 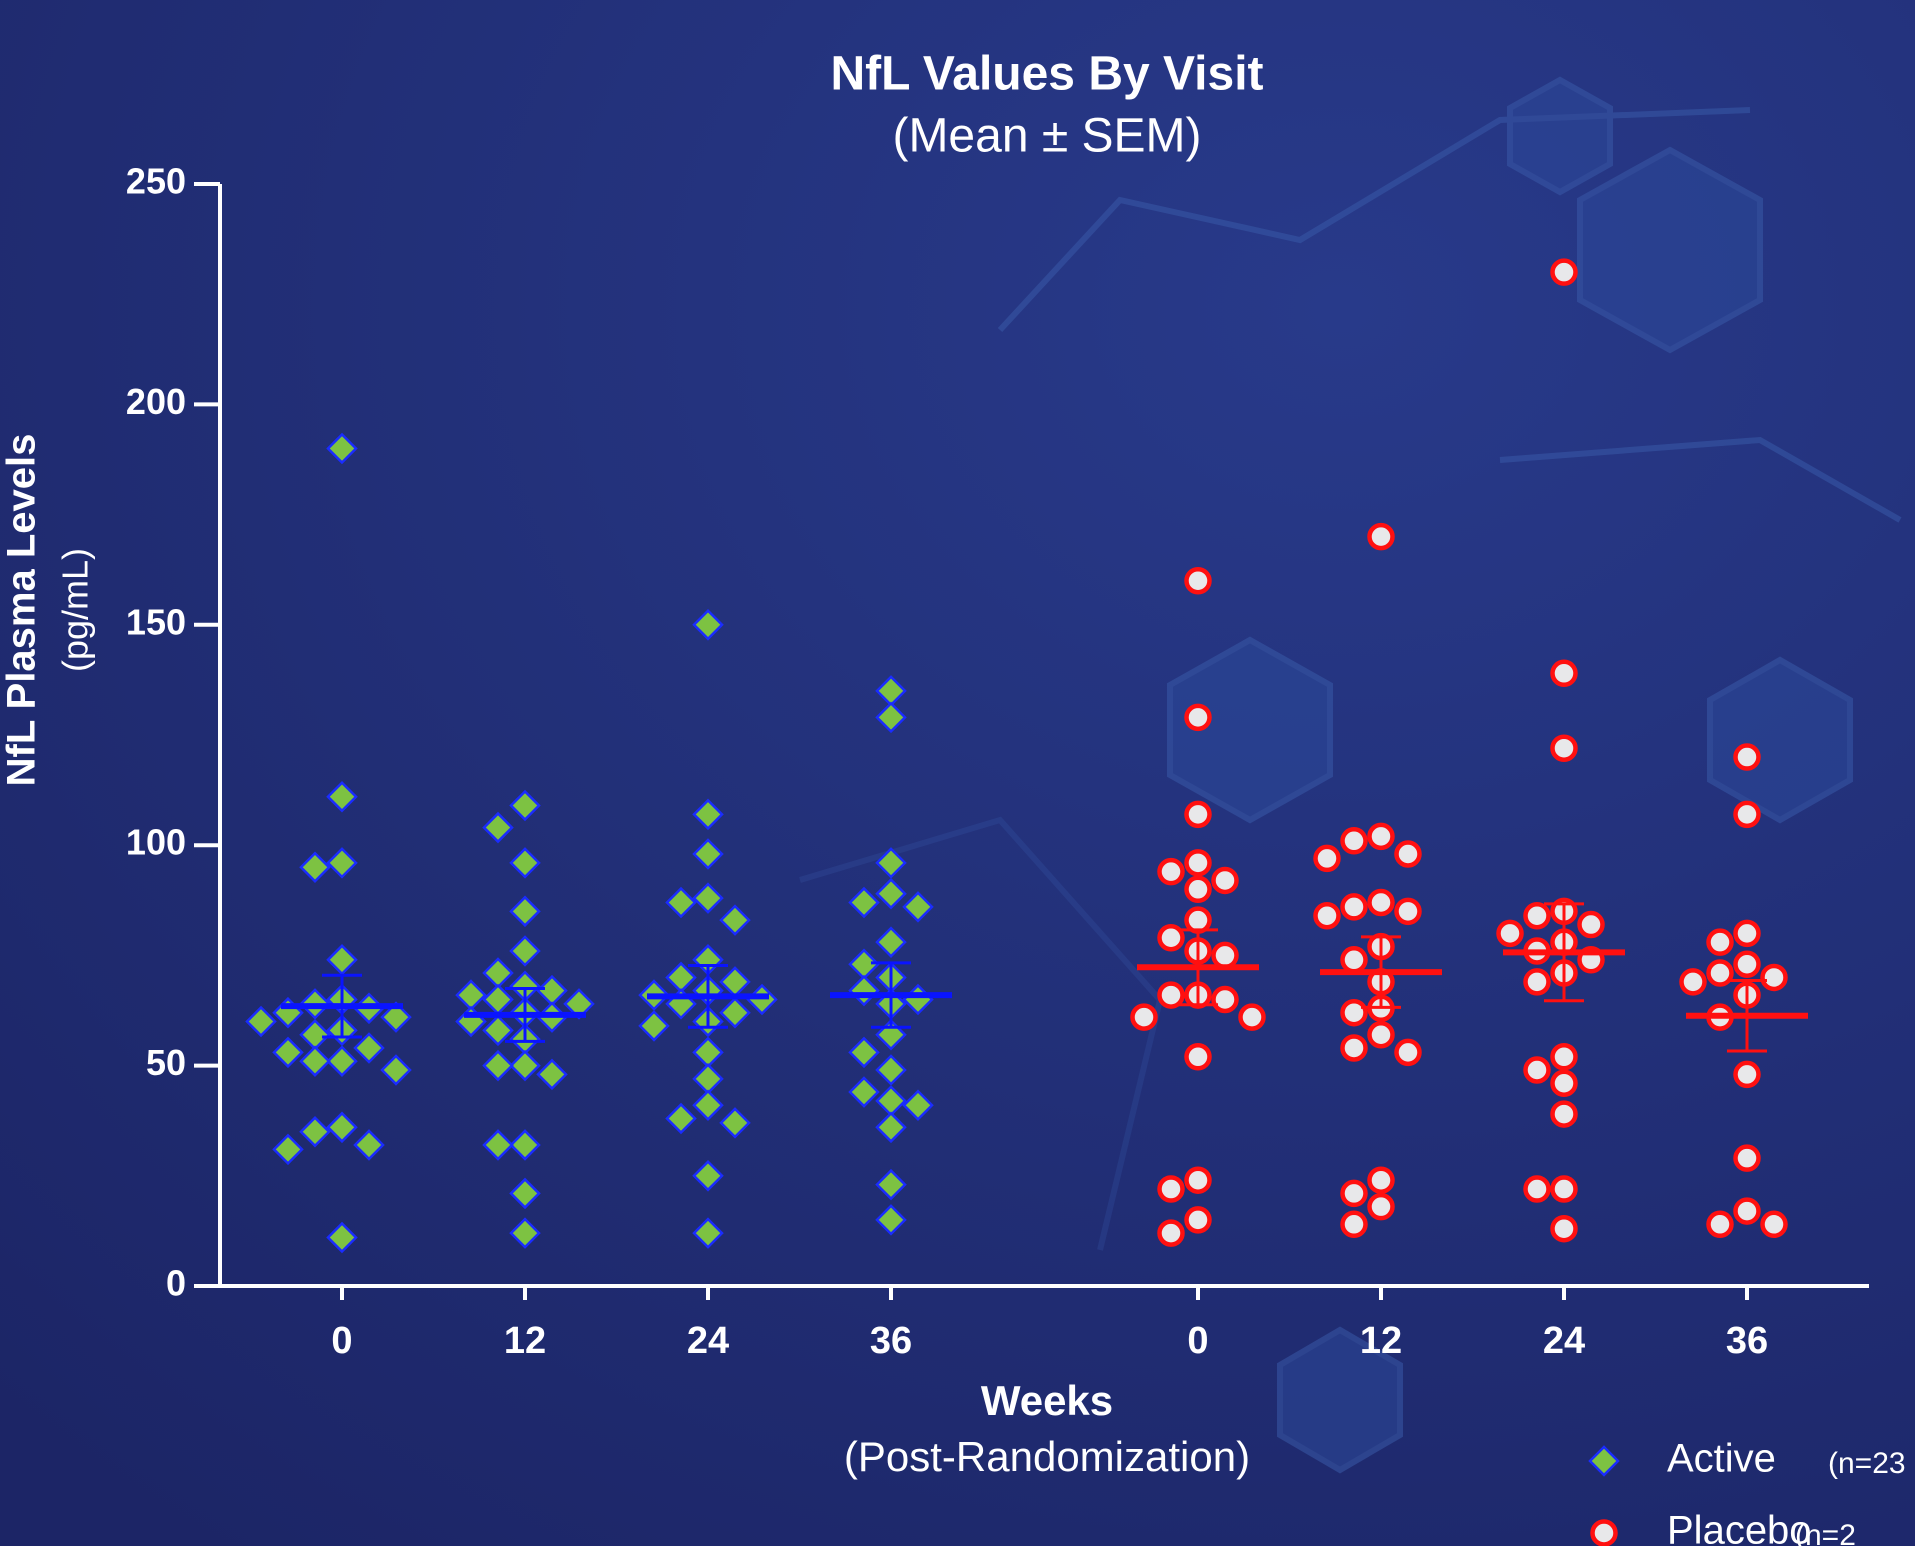 What do you see at coordinates (1747, 1341) in the screenshot?
I see `x-tick-label: 36` at bounding box center [1747, 1341].